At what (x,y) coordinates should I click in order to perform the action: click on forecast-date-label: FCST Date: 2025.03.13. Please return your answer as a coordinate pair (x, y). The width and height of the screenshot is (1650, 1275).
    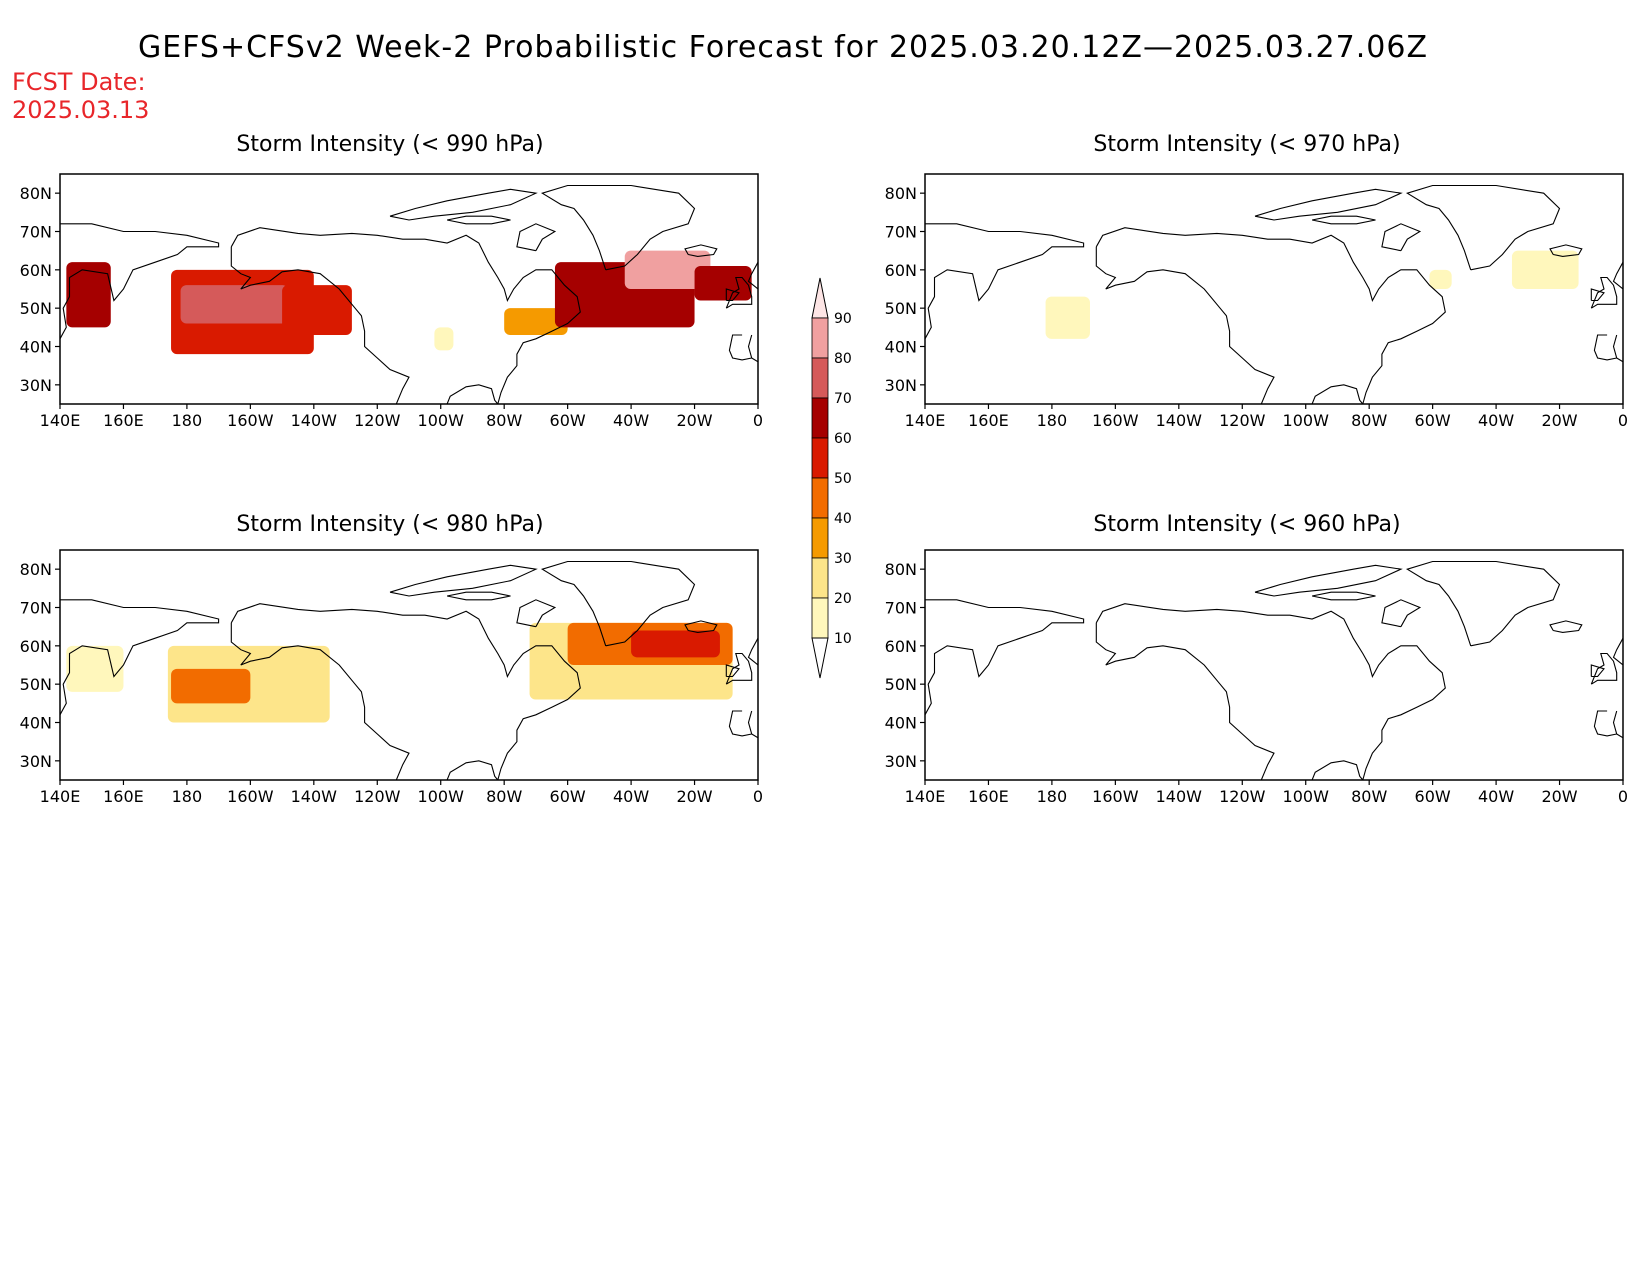
    Looking at the image, I should click on (80, 96).